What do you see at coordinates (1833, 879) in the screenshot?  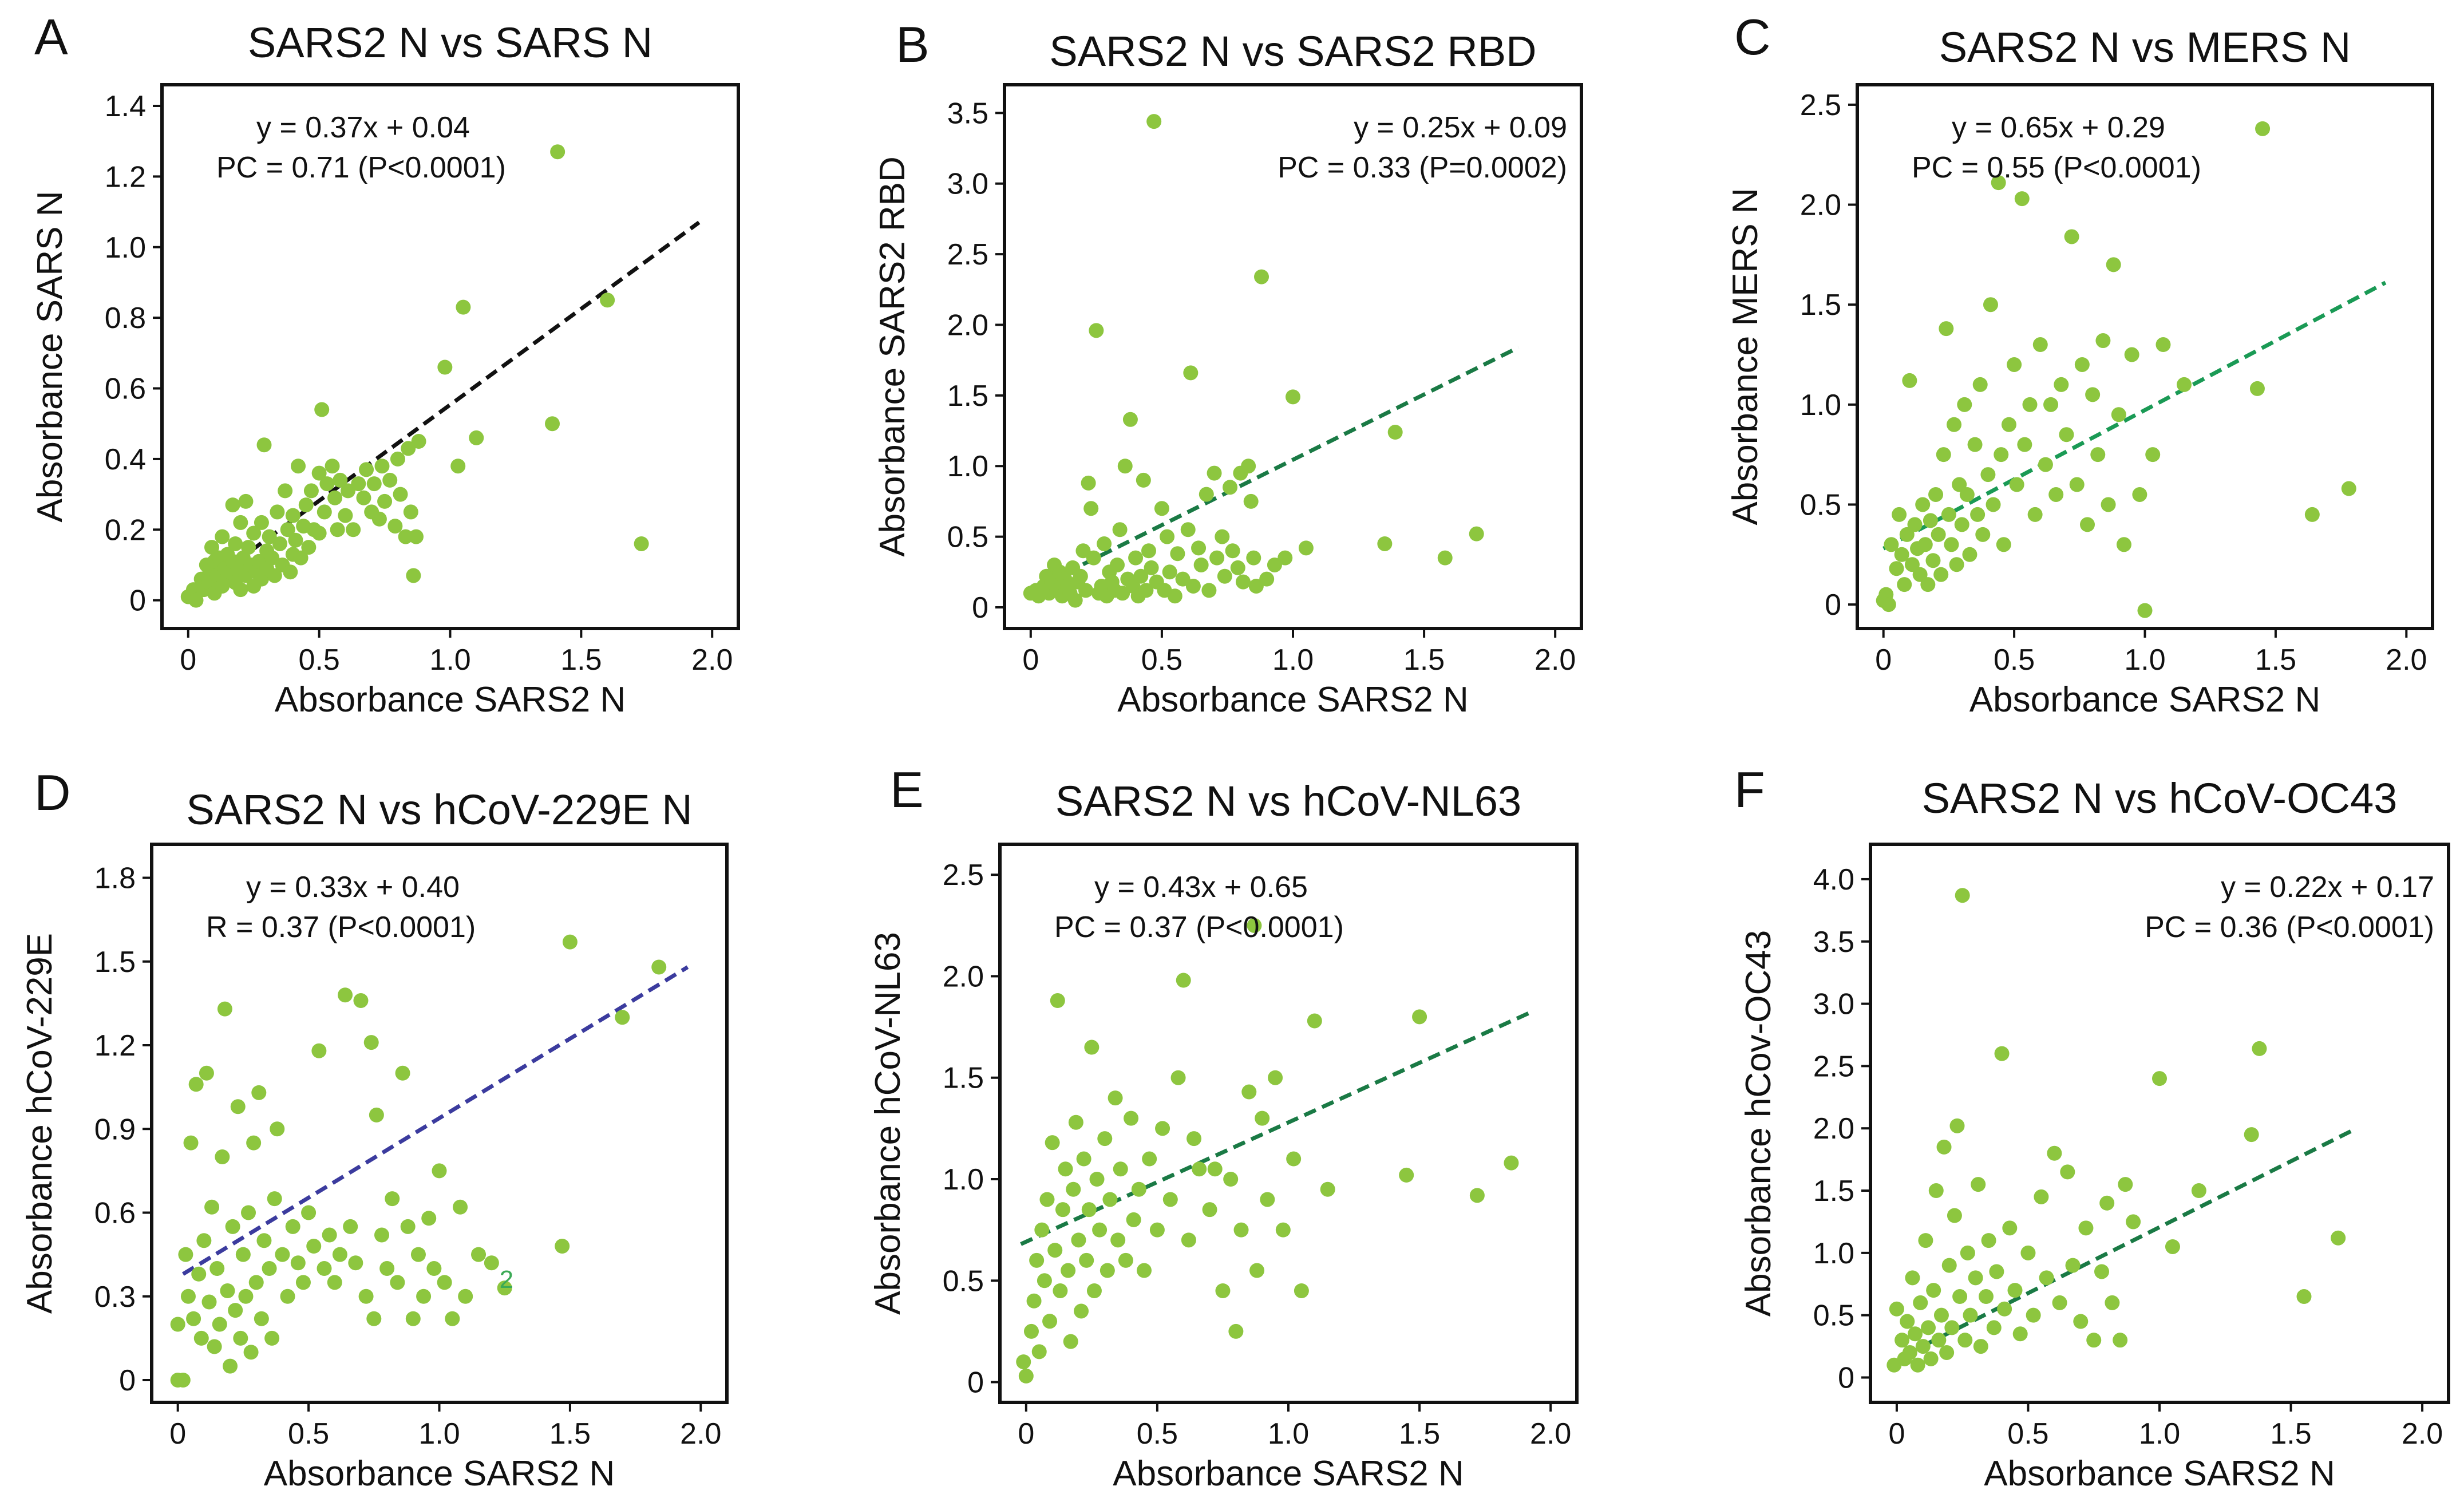 I see `y-tick-label: 4.0` at bounding box center [1833, 879].